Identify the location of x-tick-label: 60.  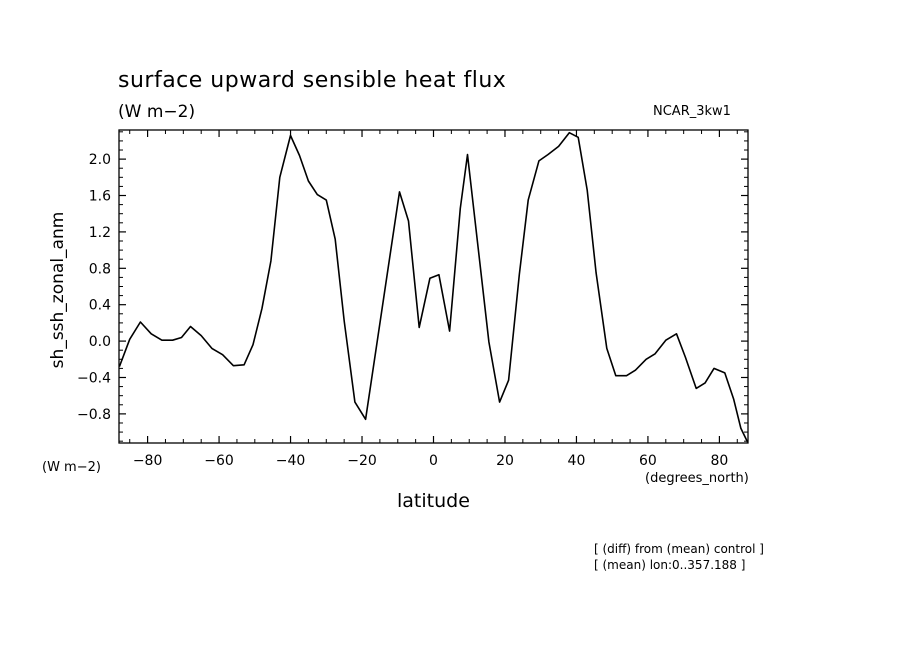
(648, 461).